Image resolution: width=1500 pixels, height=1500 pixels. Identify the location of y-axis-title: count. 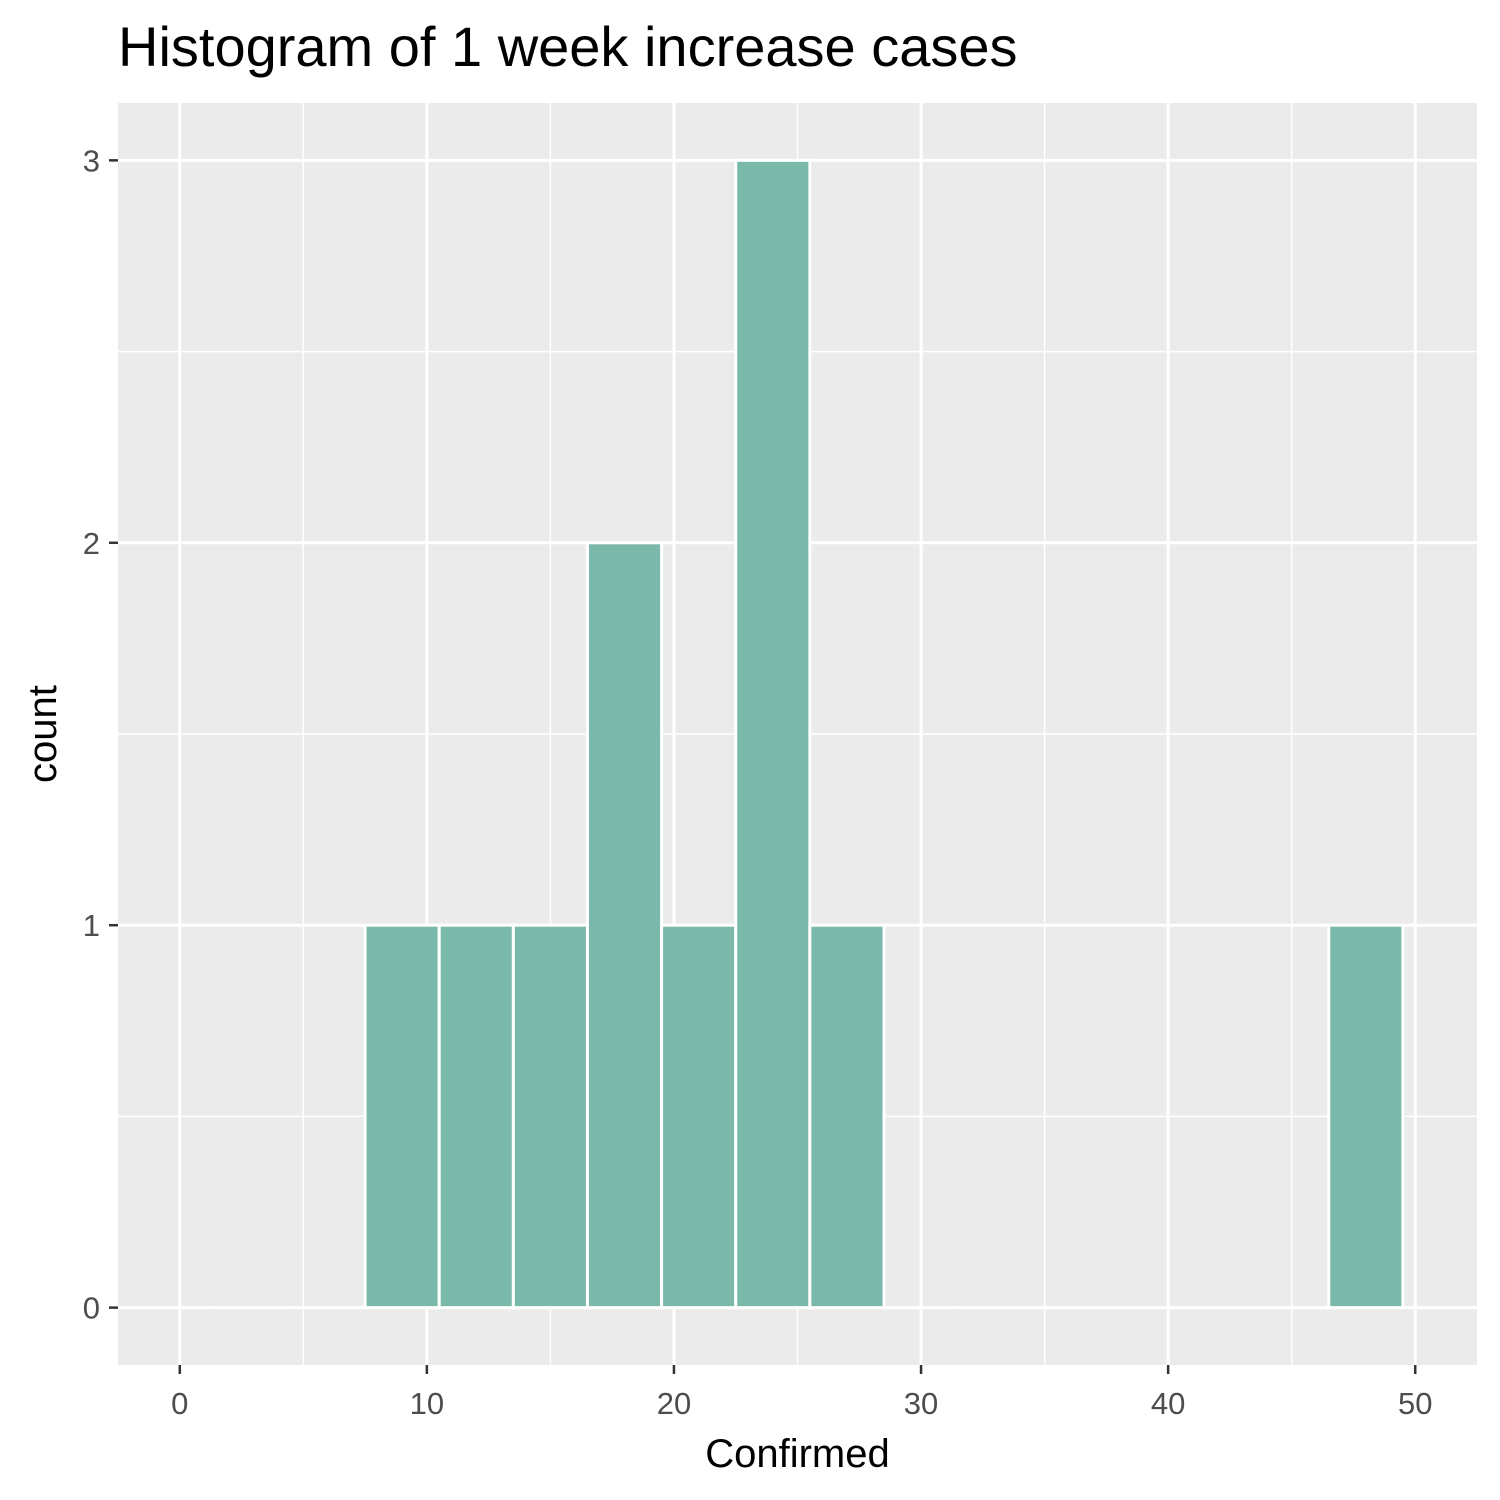
(43, 734).